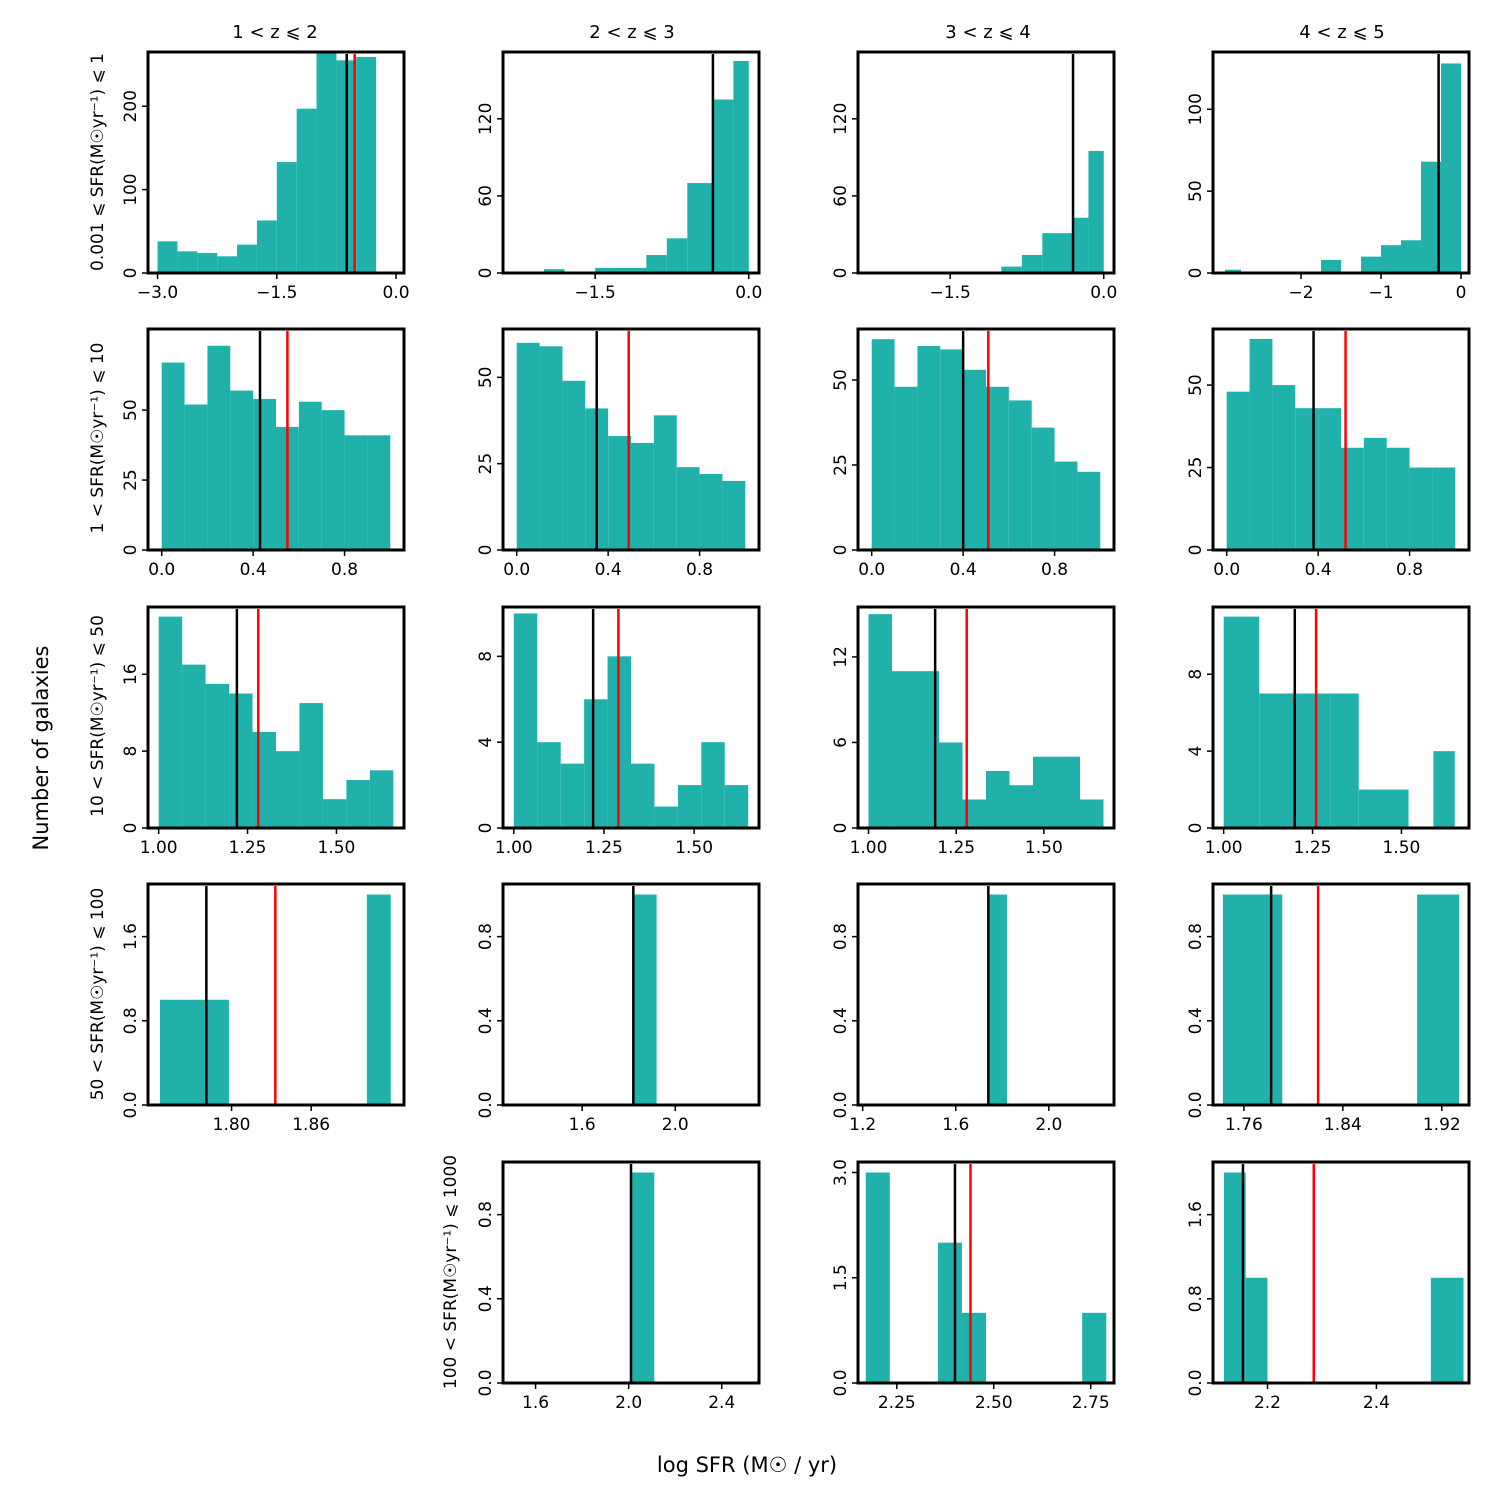  Describe the element at coordinates (1091, 1403) in the screenshot. I see `x-tick-label: 2.75` at that location.